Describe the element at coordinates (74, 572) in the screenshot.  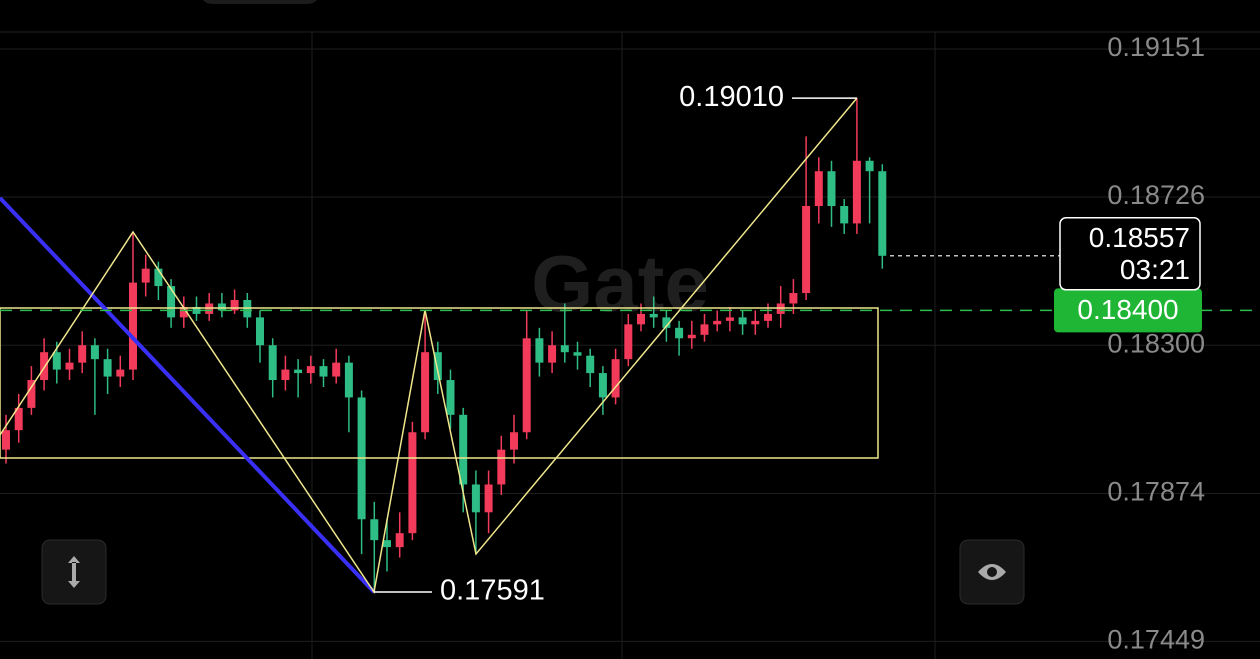
I see `scale-icon` at that location.